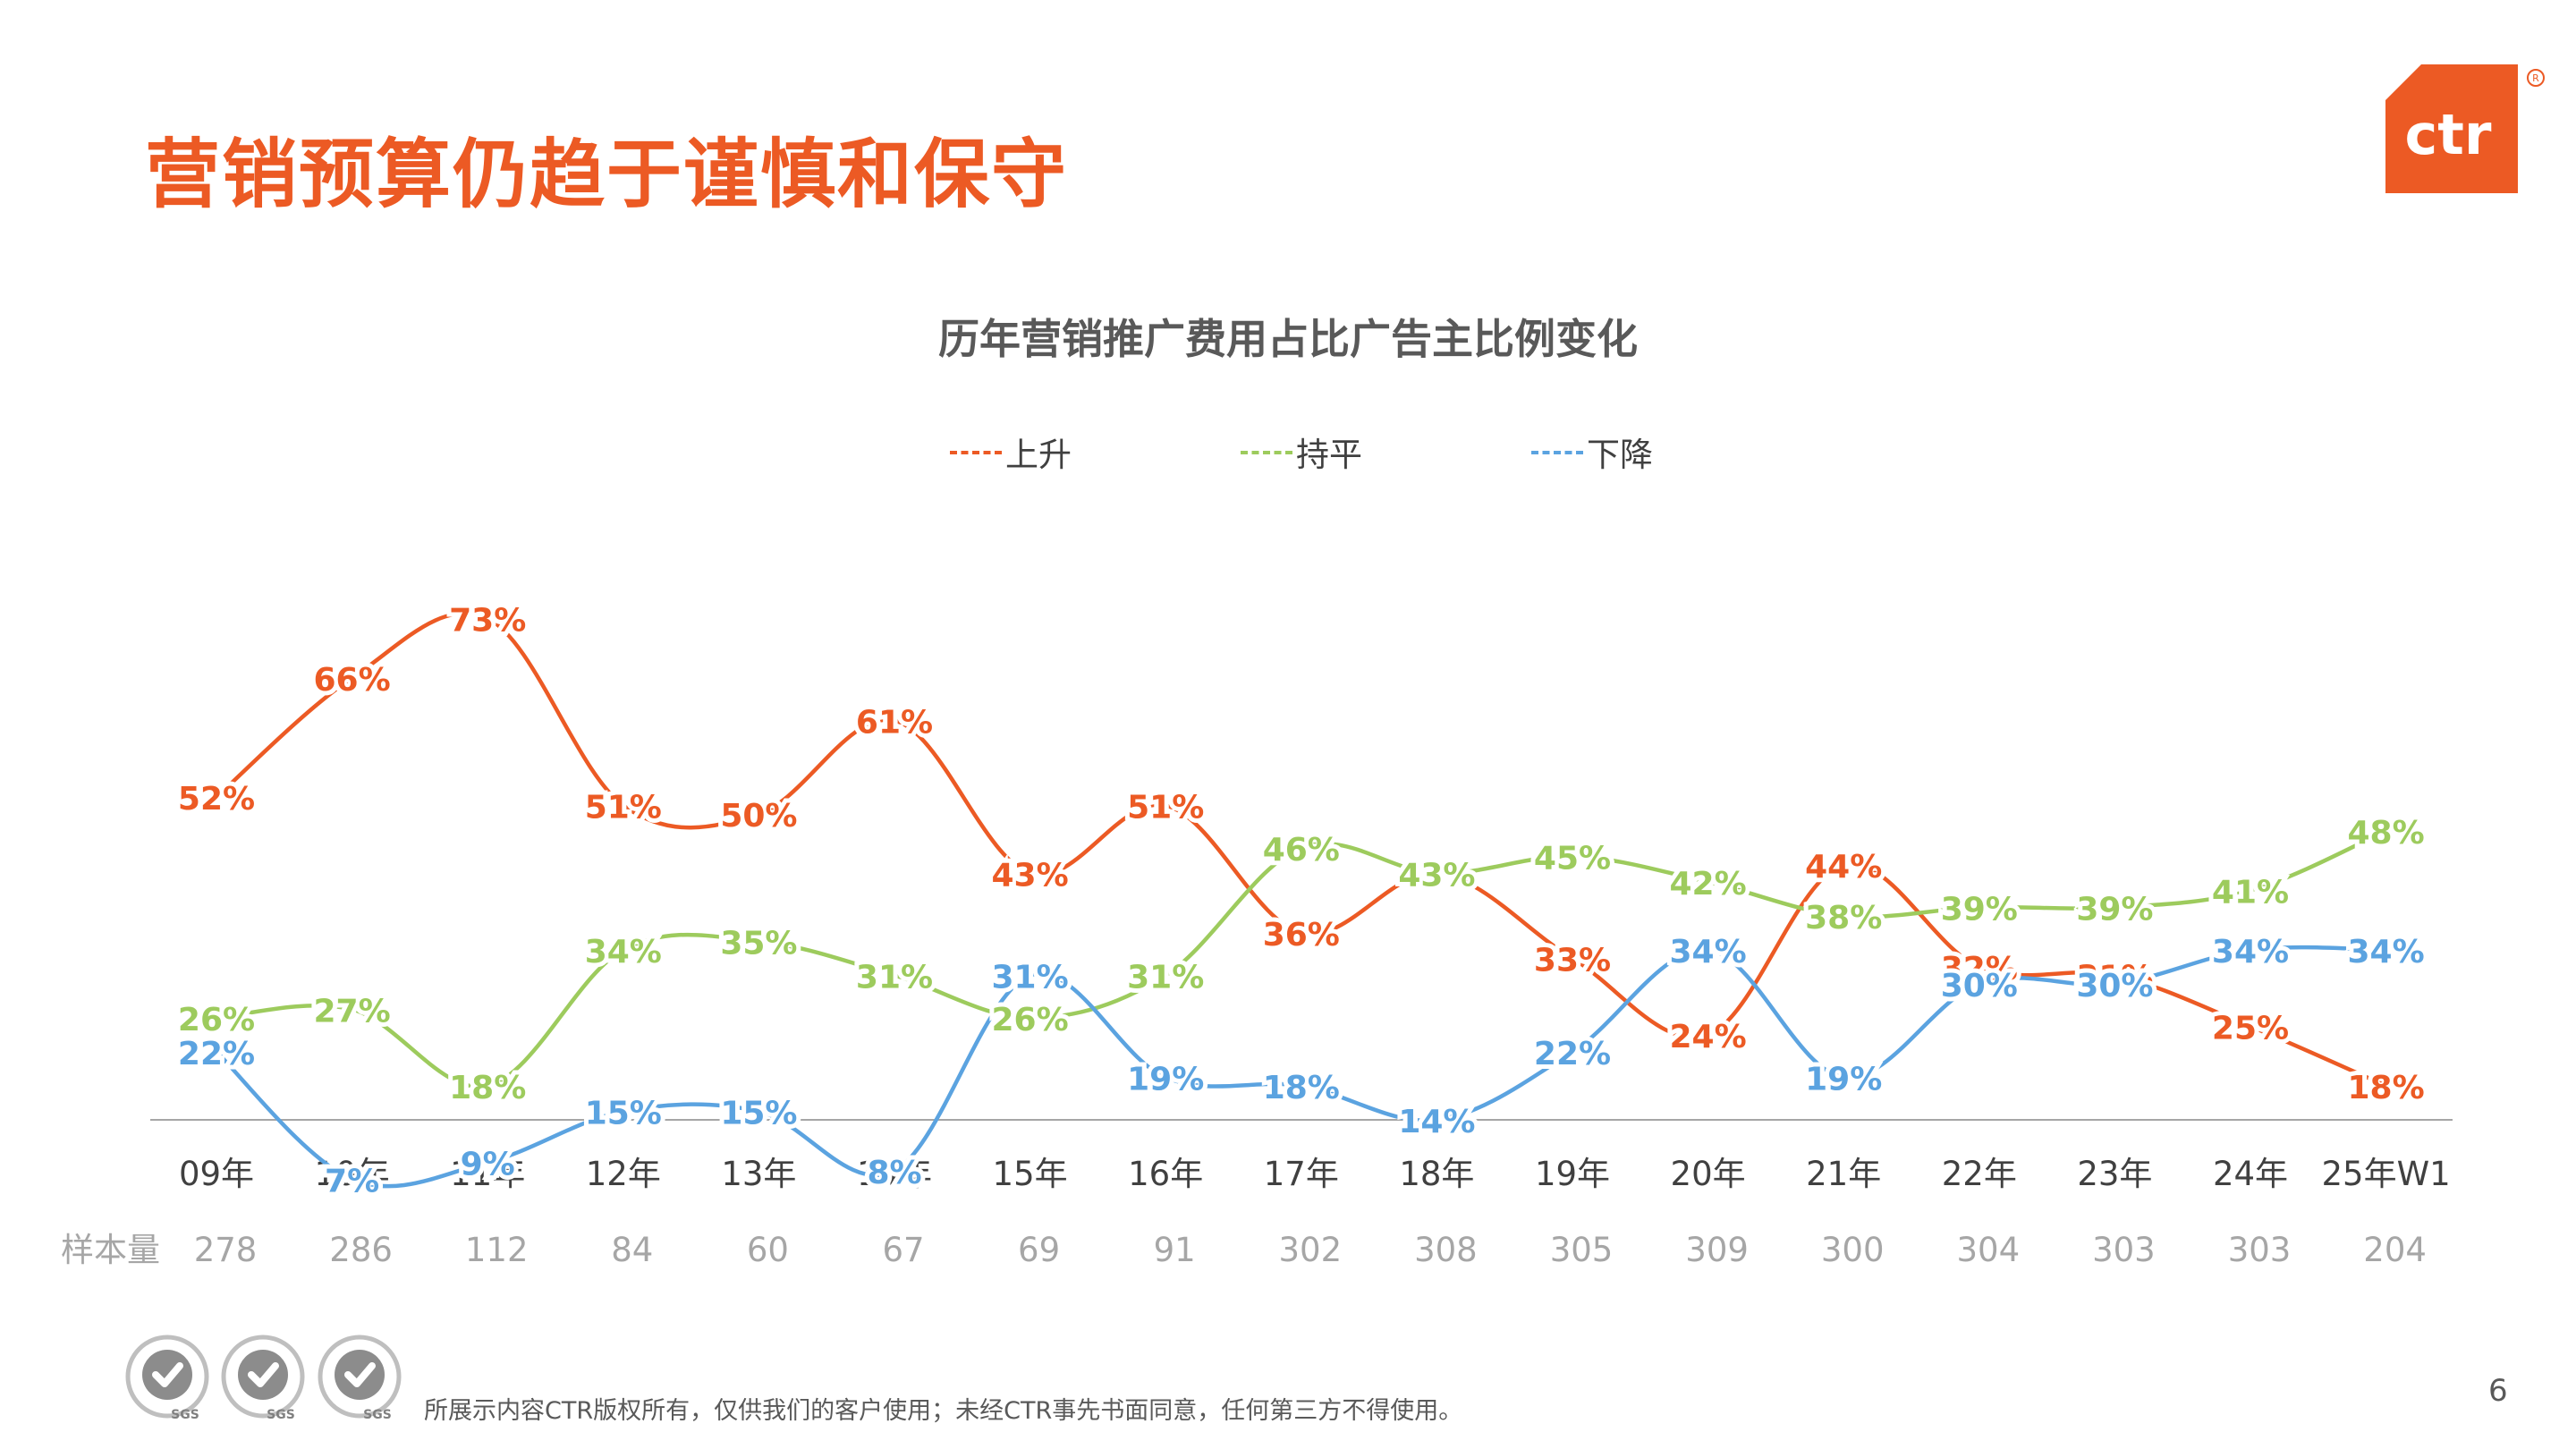 Image resolution: width=2576 pixels, height=1449 pixels. What do you see at coordinates (1329, 455) in the screenshot?
I see `legend-label-flat: 持平` at bounding box center [1329, 455].